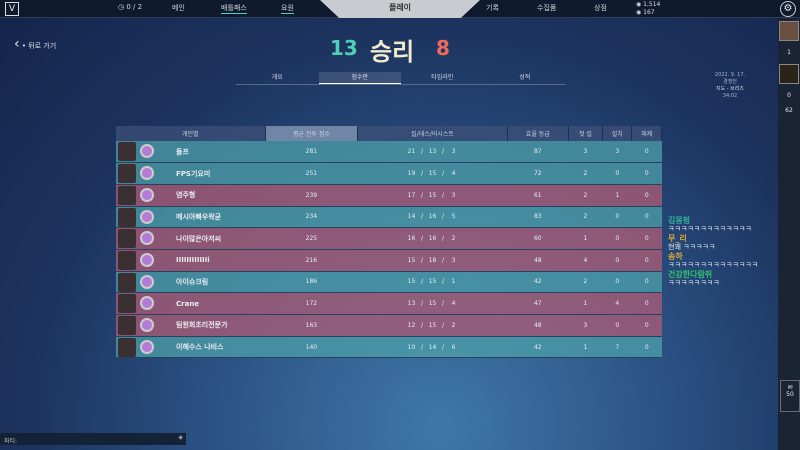 Image resolution: width=800 pixels, height=450 pixels. What do you see at coordinates (694, 283) in the screenshot?
I see `chat-message: ㅋㅋㅋㅋㅋㅋㅋㅋ` at bounding box center [694, 283].